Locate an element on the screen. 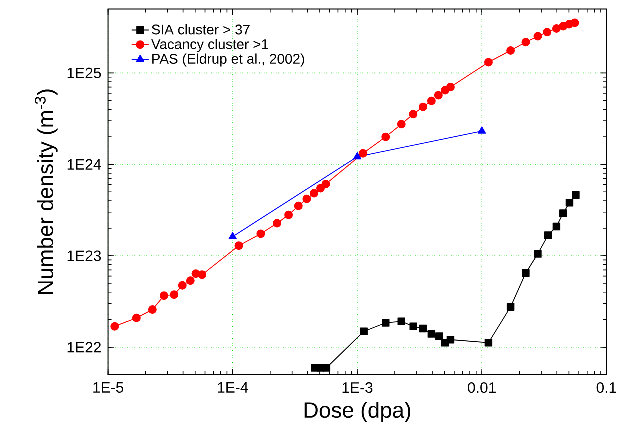  x-tick-label: 1E-5 is located at coordinates (109, 387).